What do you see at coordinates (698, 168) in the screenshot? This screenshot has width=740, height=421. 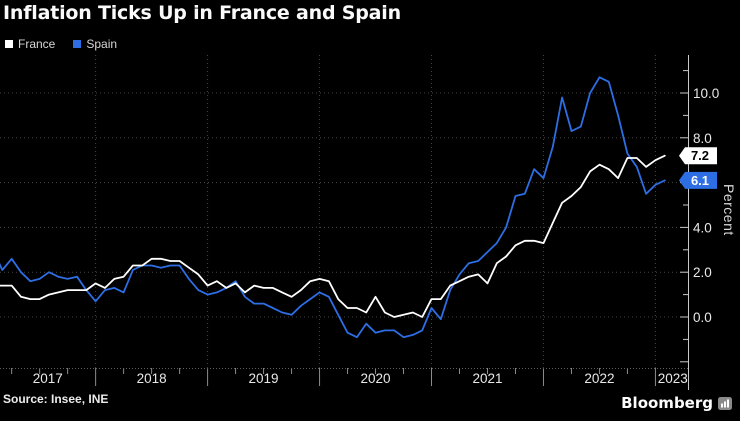 I see `chart-value-badges: 6.1 7.2` at bounding box center [698, 168].